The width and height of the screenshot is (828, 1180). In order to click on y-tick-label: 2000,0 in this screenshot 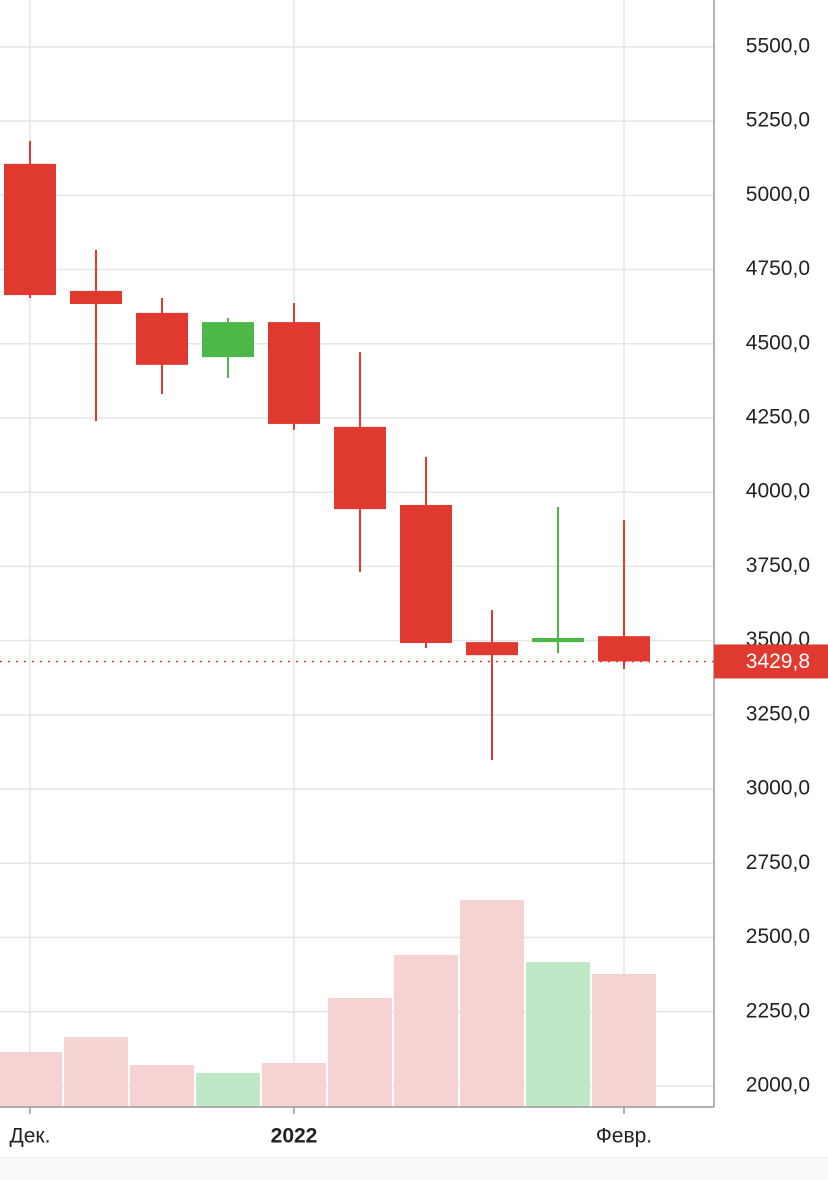, I will do `click(778, 1084)`.